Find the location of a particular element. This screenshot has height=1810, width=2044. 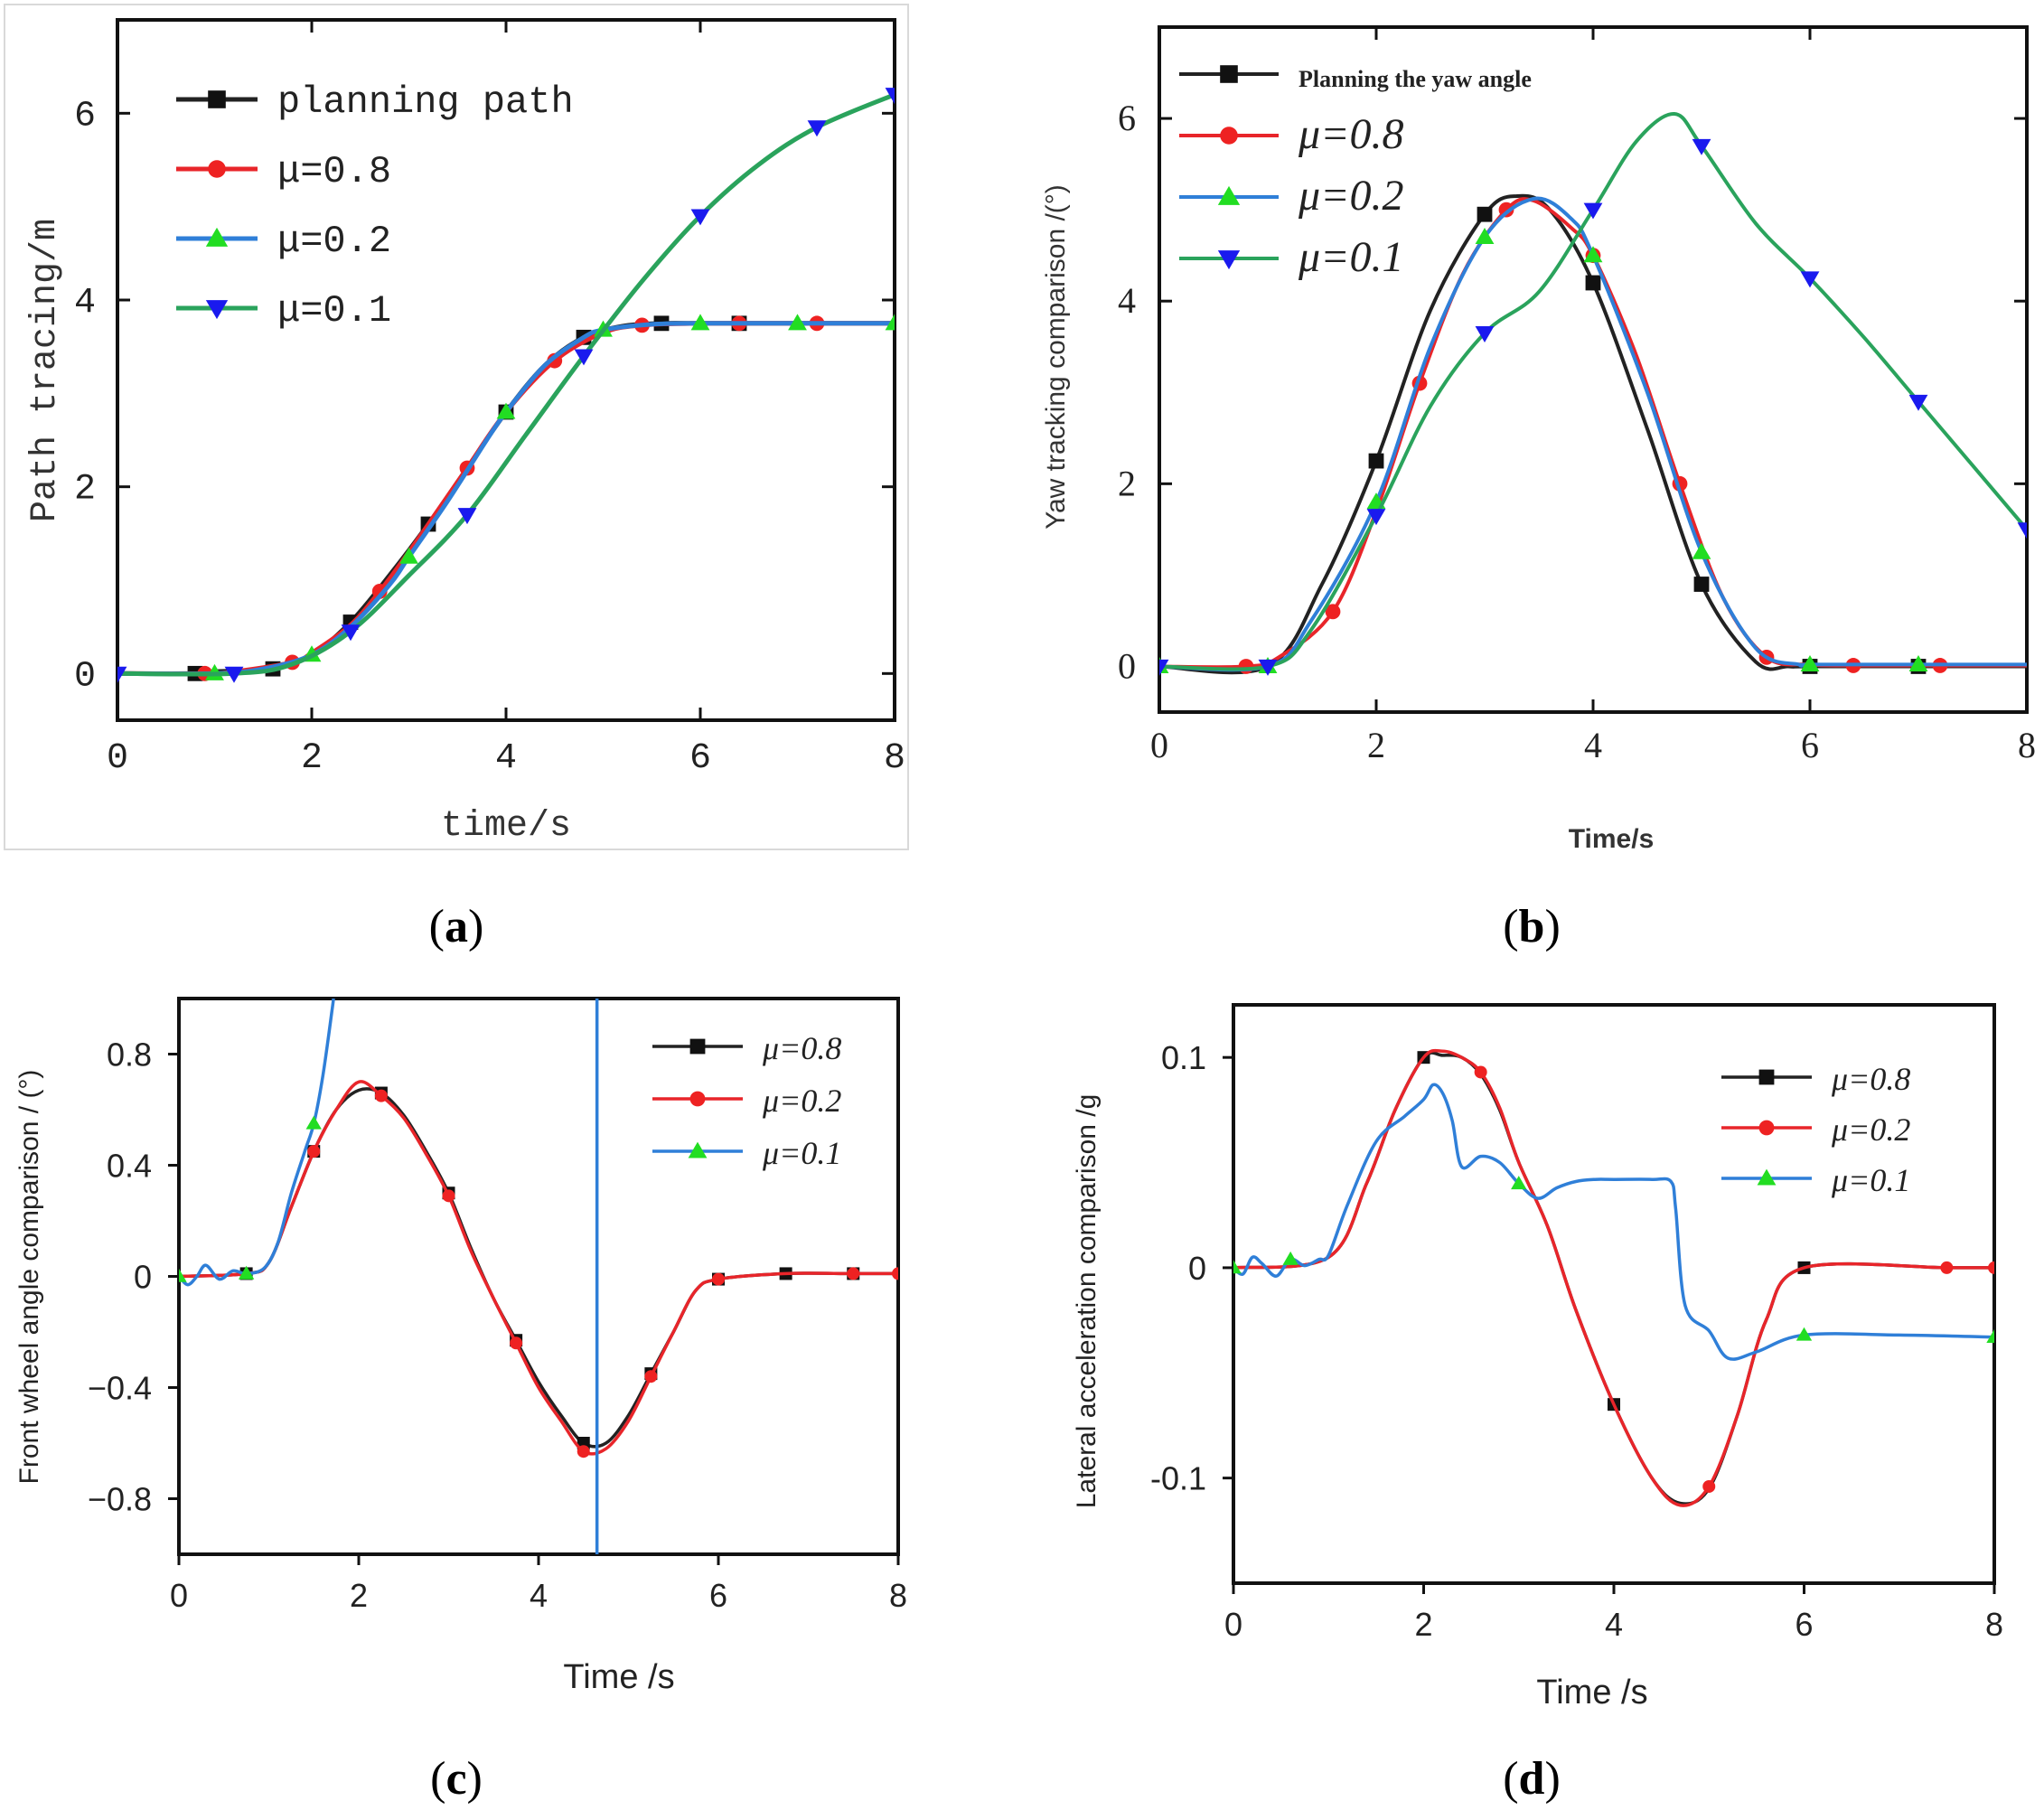

panel-a-plot-frame is located at coordinates (506, 370).